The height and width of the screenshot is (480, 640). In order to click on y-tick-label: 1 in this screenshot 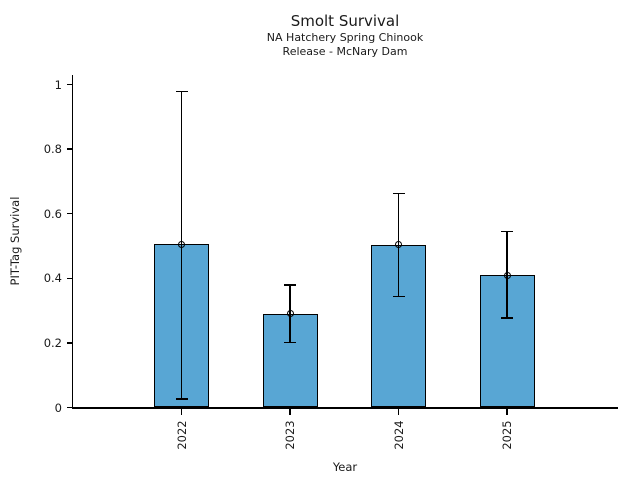, I will do `click(58, 84)`.